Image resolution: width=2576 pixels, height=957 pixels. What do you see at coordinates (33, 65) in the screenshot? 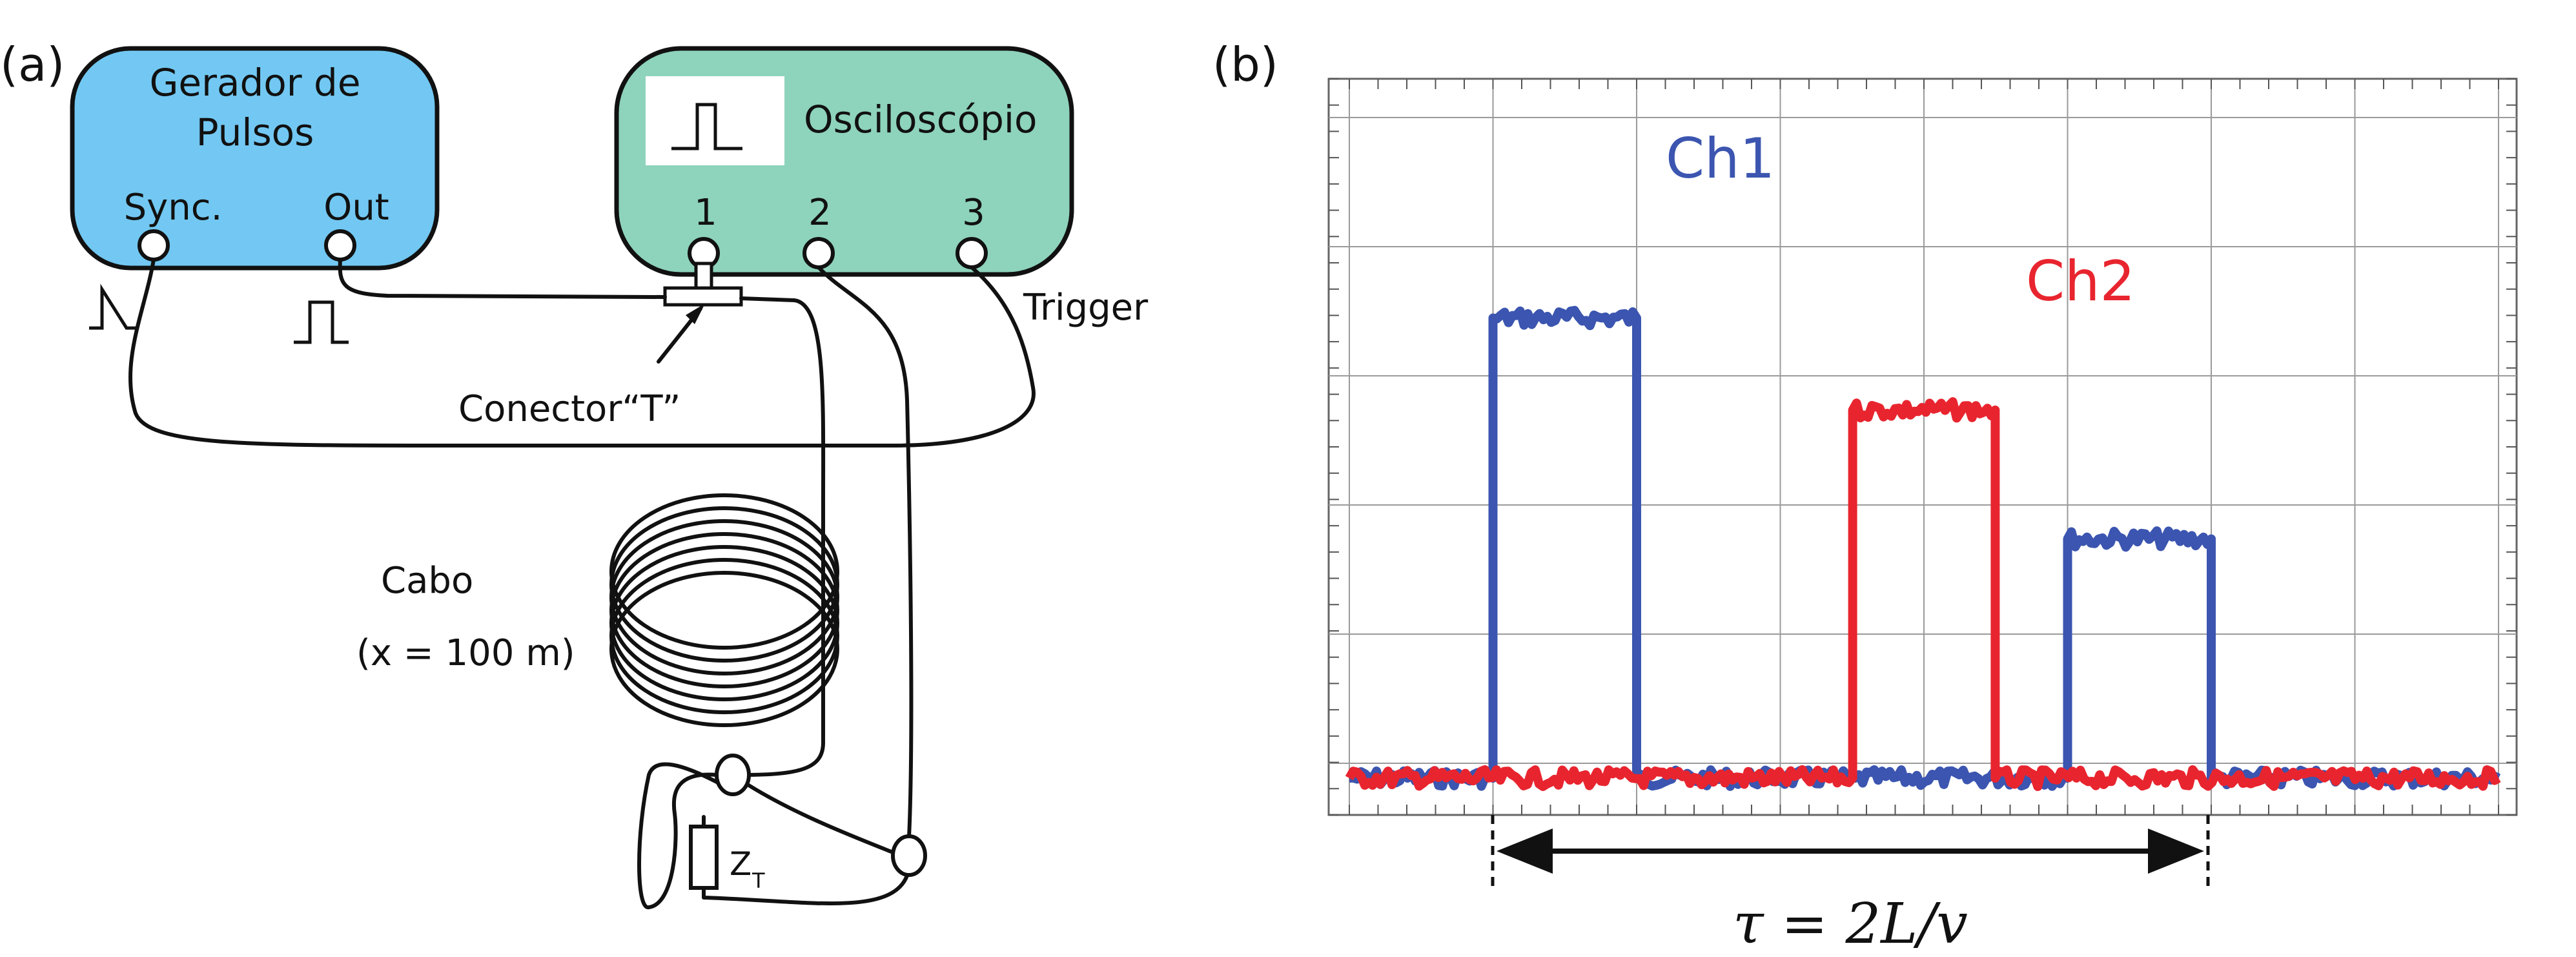
I see `panel-a-label: (a)` at bounding box center [33, 65].